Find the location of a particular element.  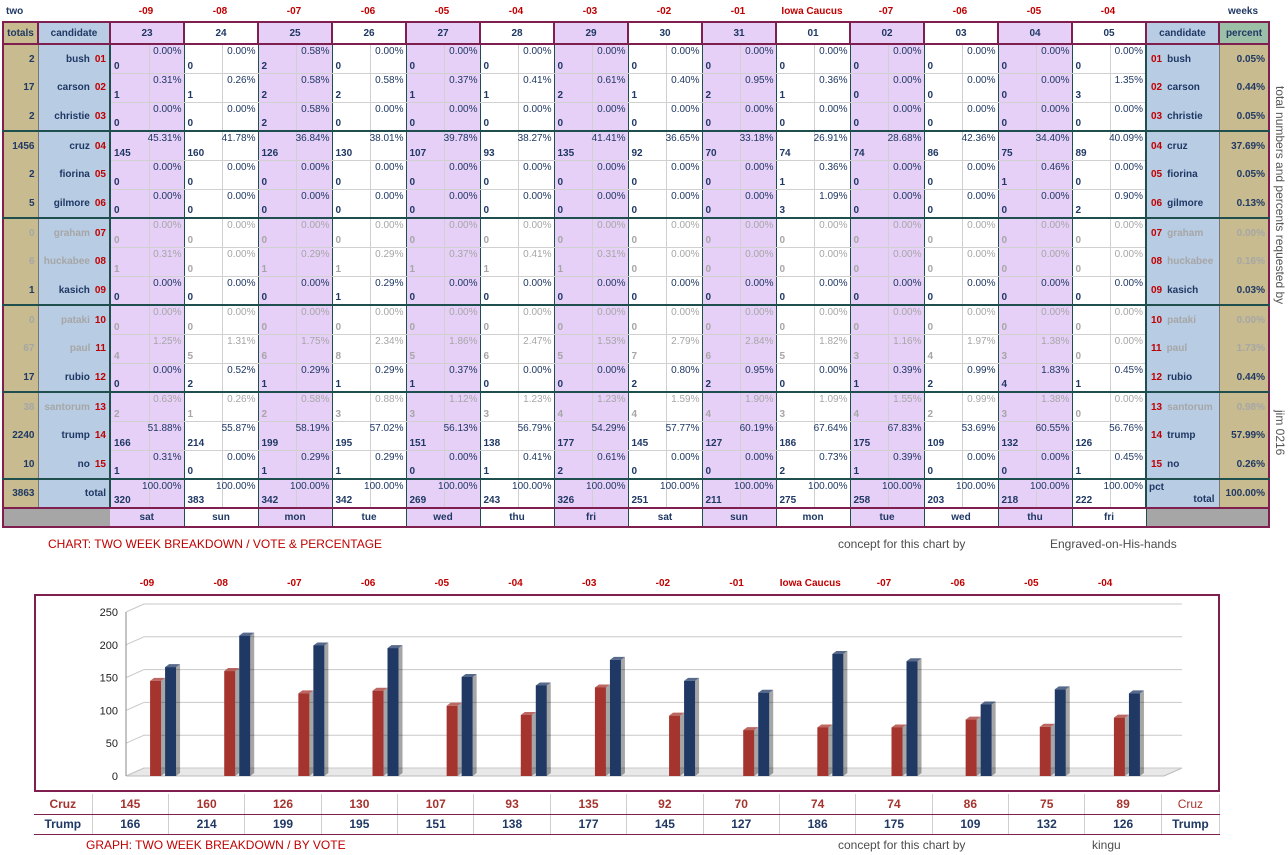

candidate-number: 01 is located at coordinates (100, 59).